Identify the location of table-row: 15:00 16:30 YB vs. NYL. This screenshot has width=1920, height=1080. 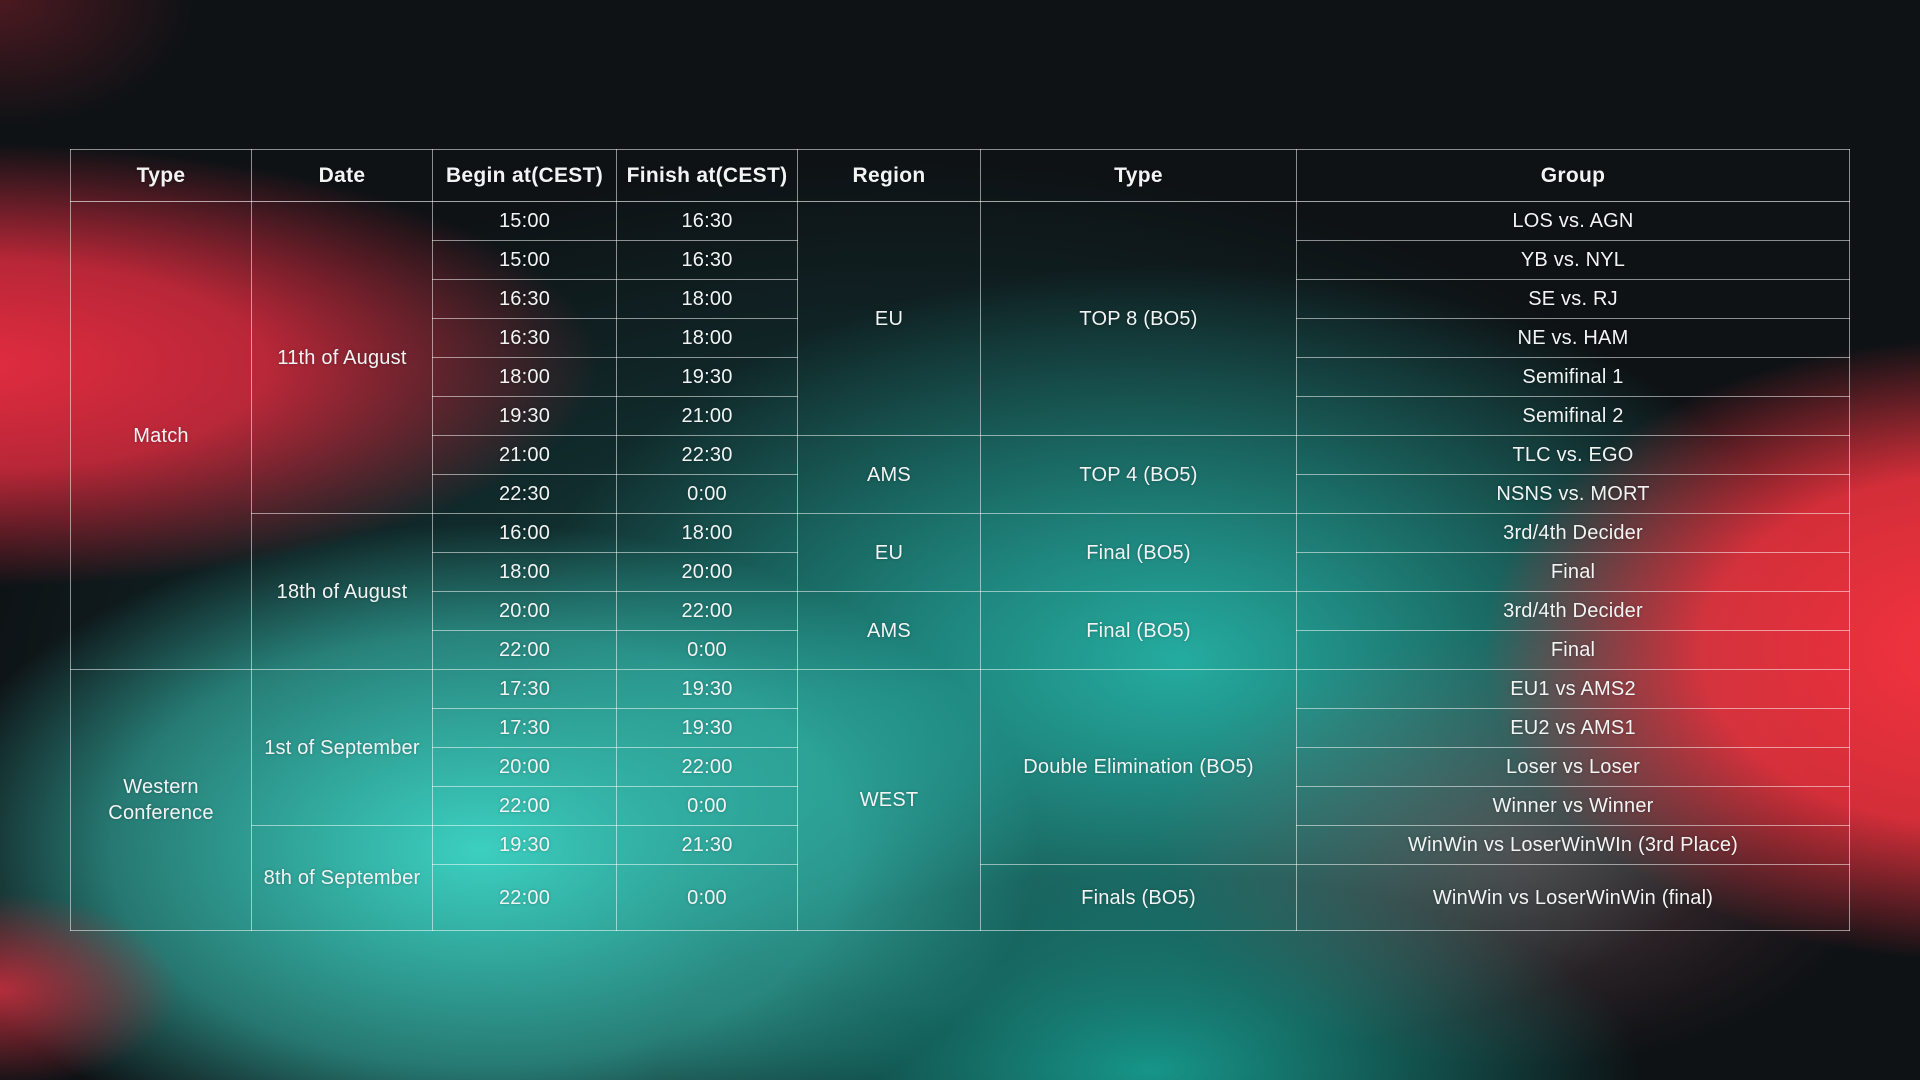
(960, 260).